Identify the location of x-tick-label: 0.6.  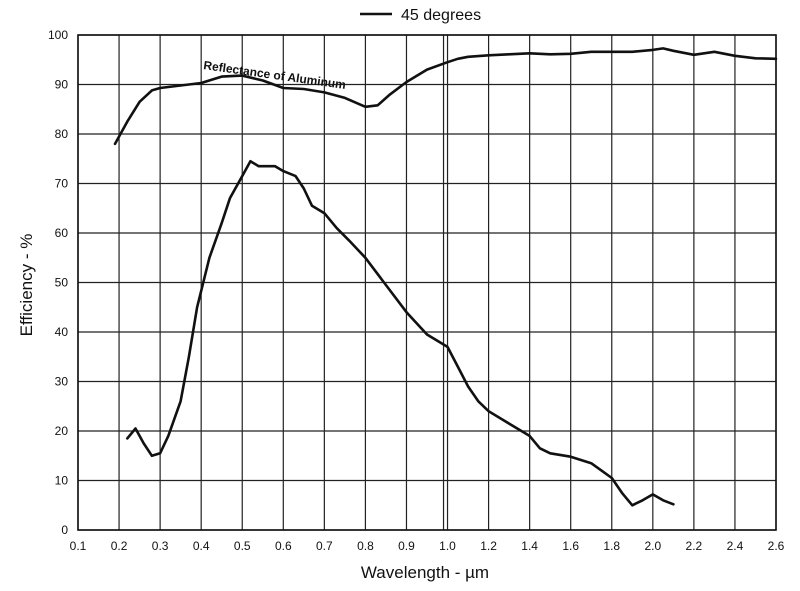
(283, 546).